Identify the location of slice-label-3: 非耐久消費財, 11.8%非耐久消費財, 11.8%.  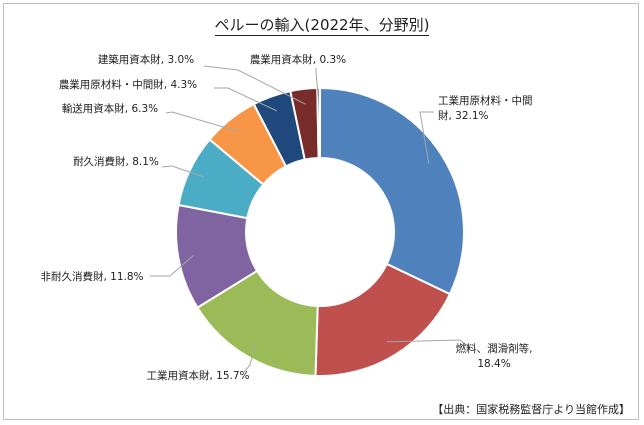
(91, 276).